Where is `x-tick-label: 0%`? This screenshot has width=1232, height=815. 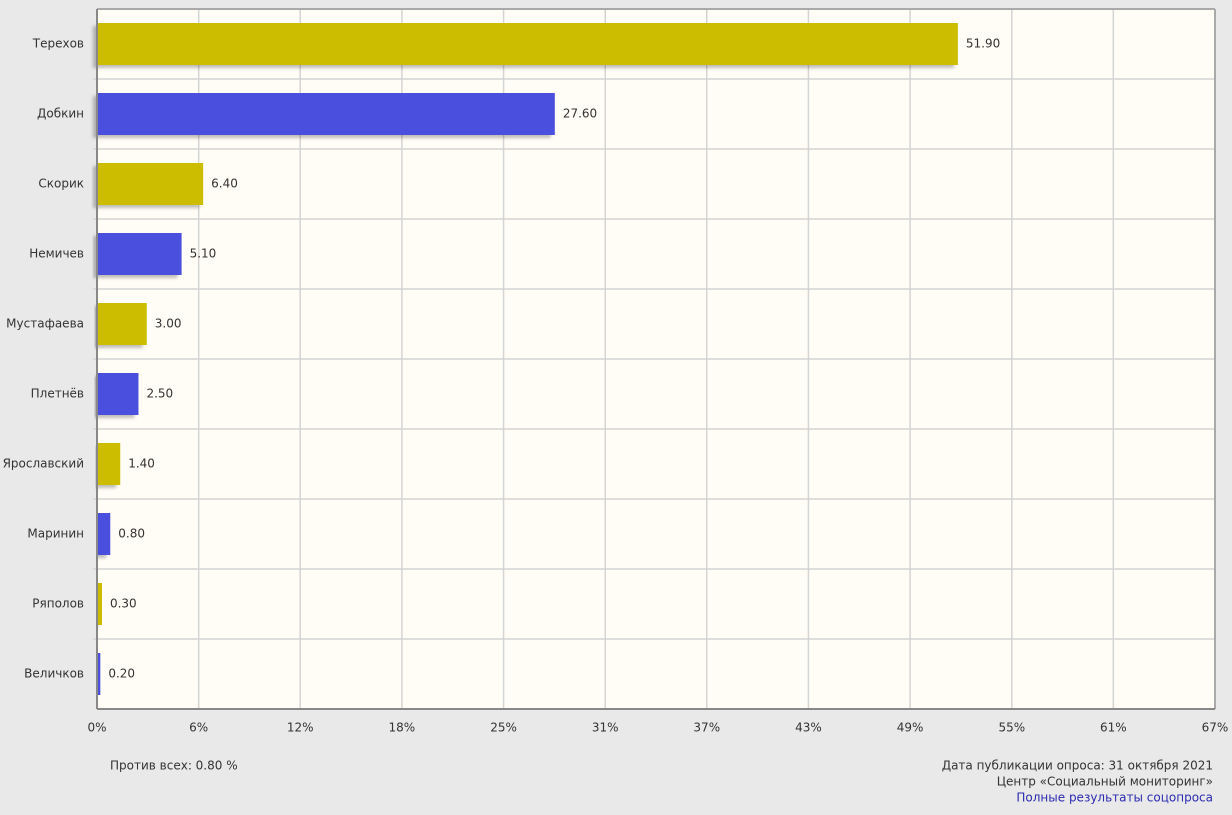 x-tick-label: 0% is located at coordinates (96, 728).